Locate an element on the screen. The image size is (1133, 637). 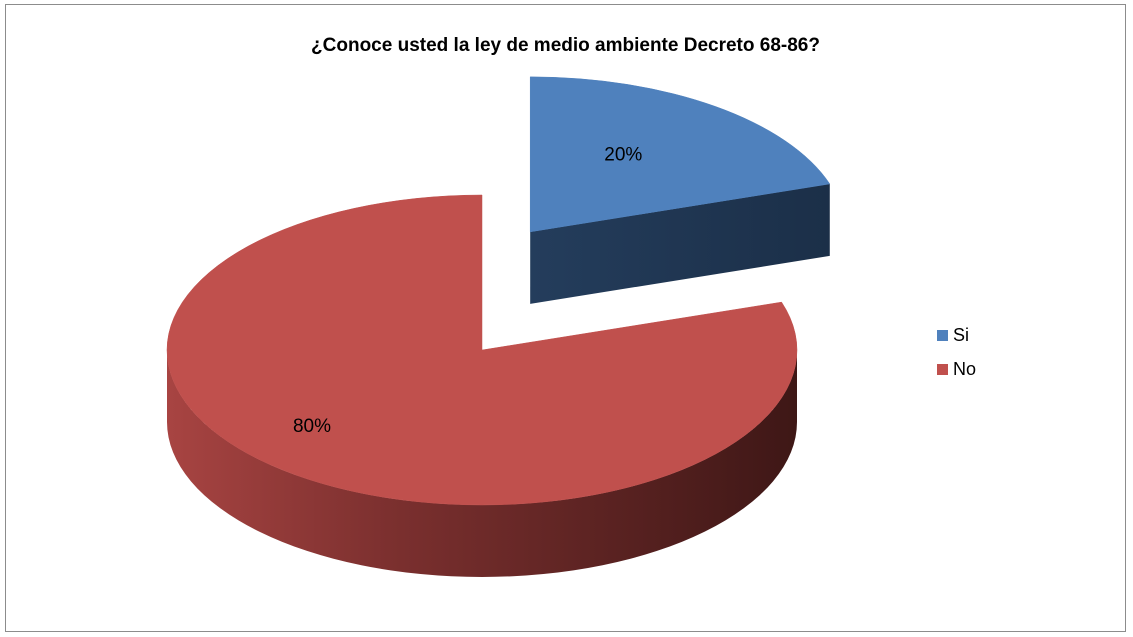
data-label-no: 80% is located at coordinates (312, 426).